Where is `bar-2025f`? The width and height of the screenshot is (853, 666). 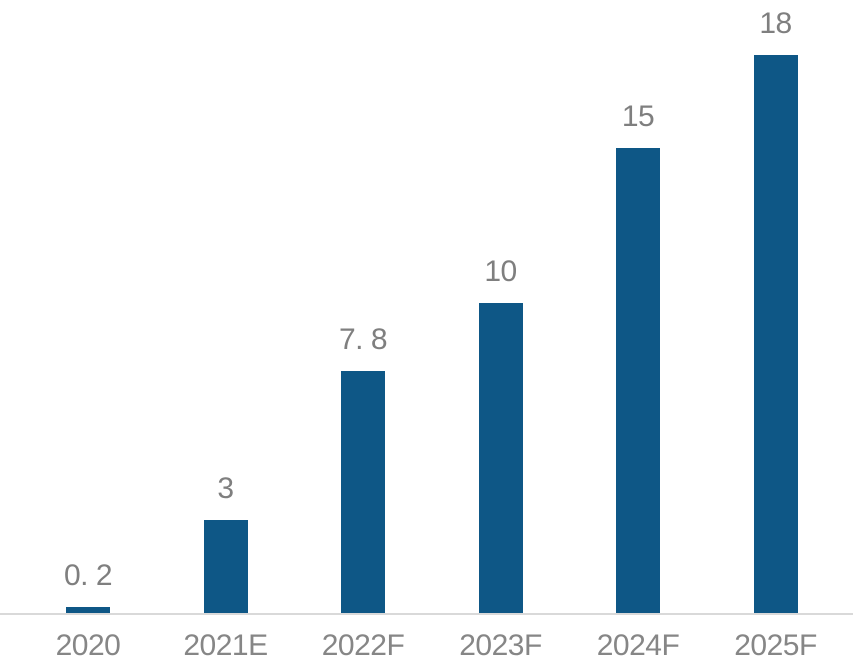 bar-2025f is located at coordinates (775, 334).